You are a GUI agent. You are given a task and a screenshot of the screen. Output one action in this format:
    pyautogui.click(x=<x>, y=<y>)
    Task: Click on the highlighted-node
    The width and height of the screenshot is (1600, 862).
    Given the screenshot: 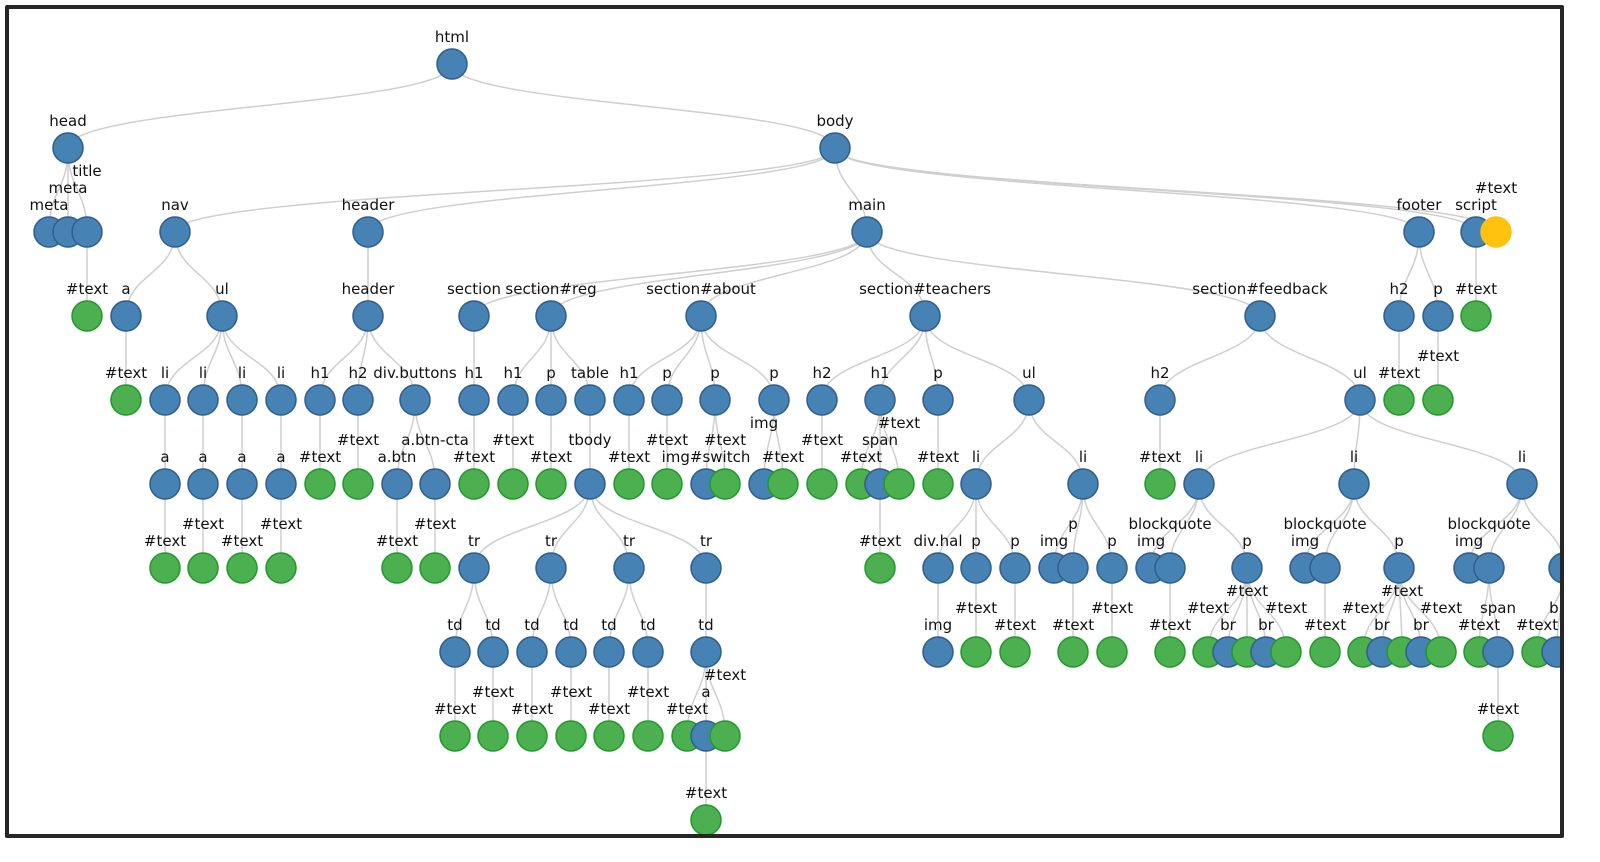 What is the action you would take?
    pyautogui.click(x=1496, y=232)
    